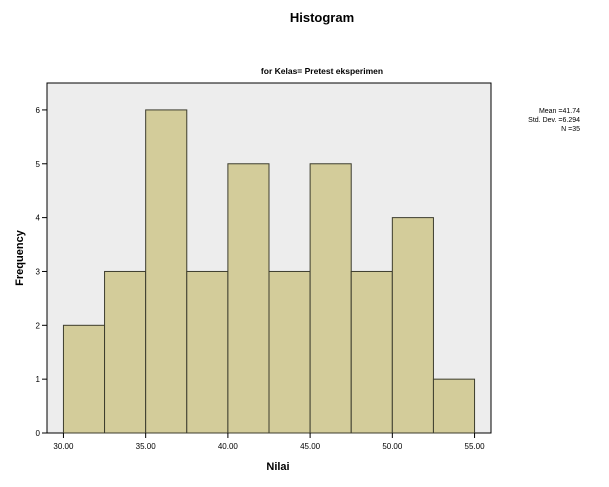  I want to click on y-tick-label: 4, so click(38, 218).